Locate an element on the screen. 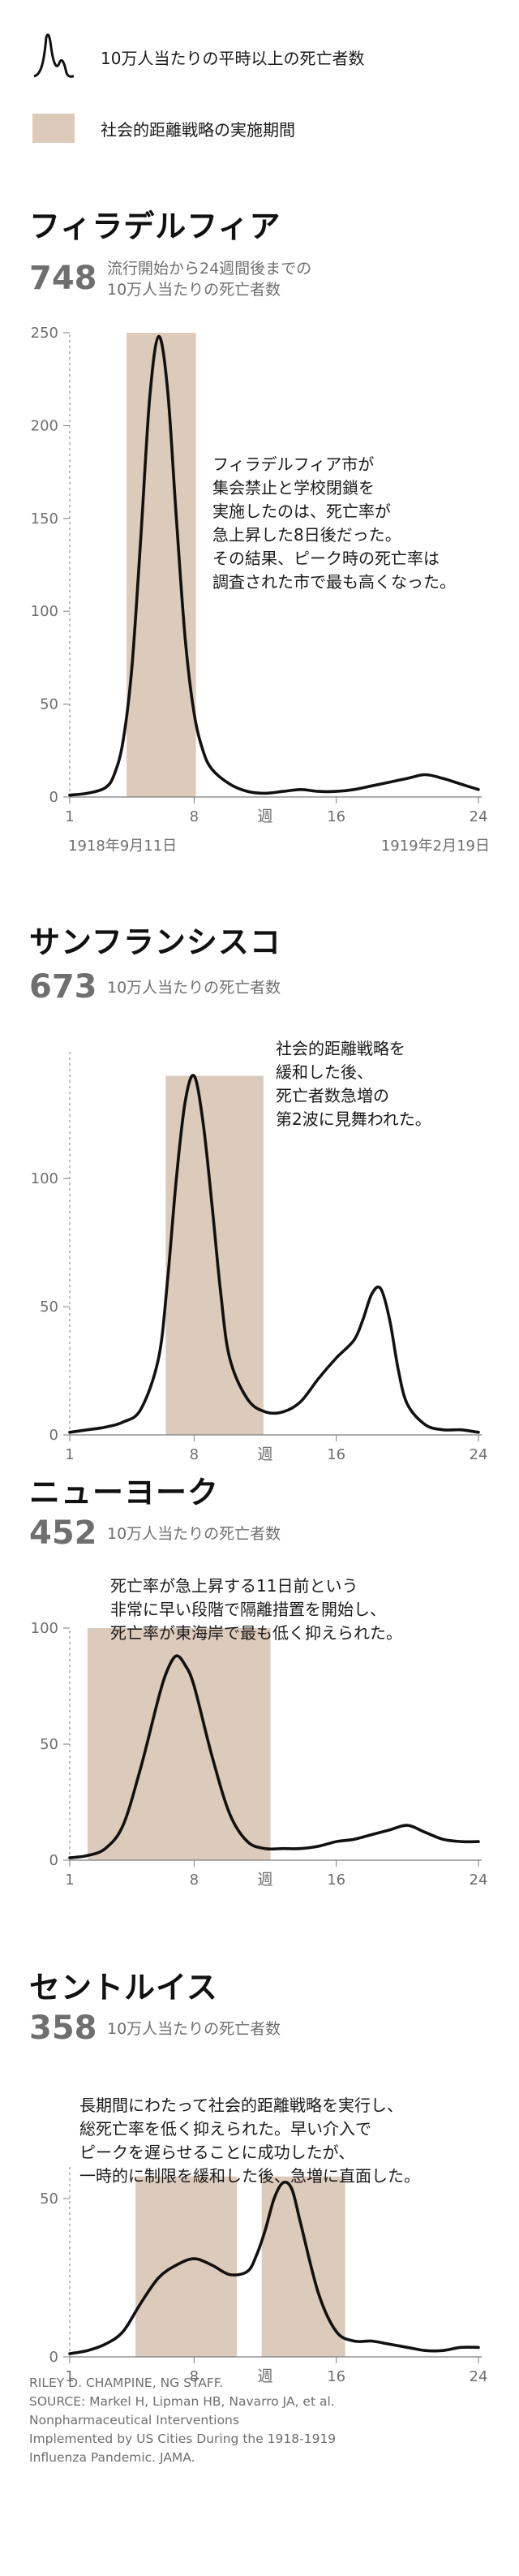  legend-band-item: 社会的距離戦略の実施期間 is located at coordinates (163, 128).